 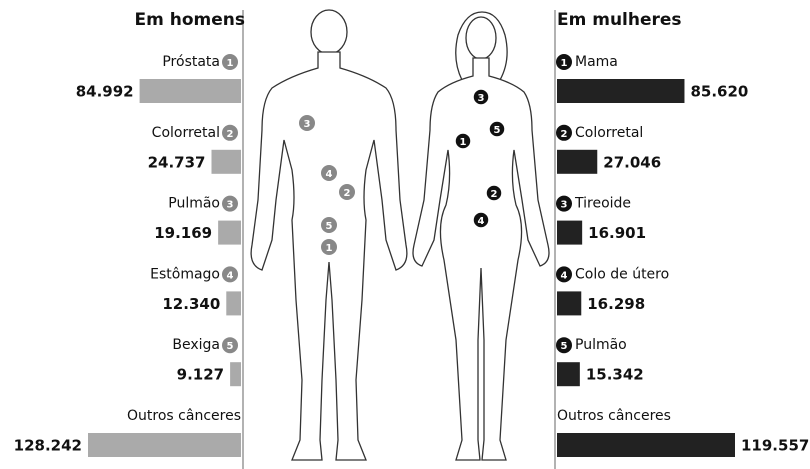 I want to click on value-label: 128.242, so click(x=48, y=446).